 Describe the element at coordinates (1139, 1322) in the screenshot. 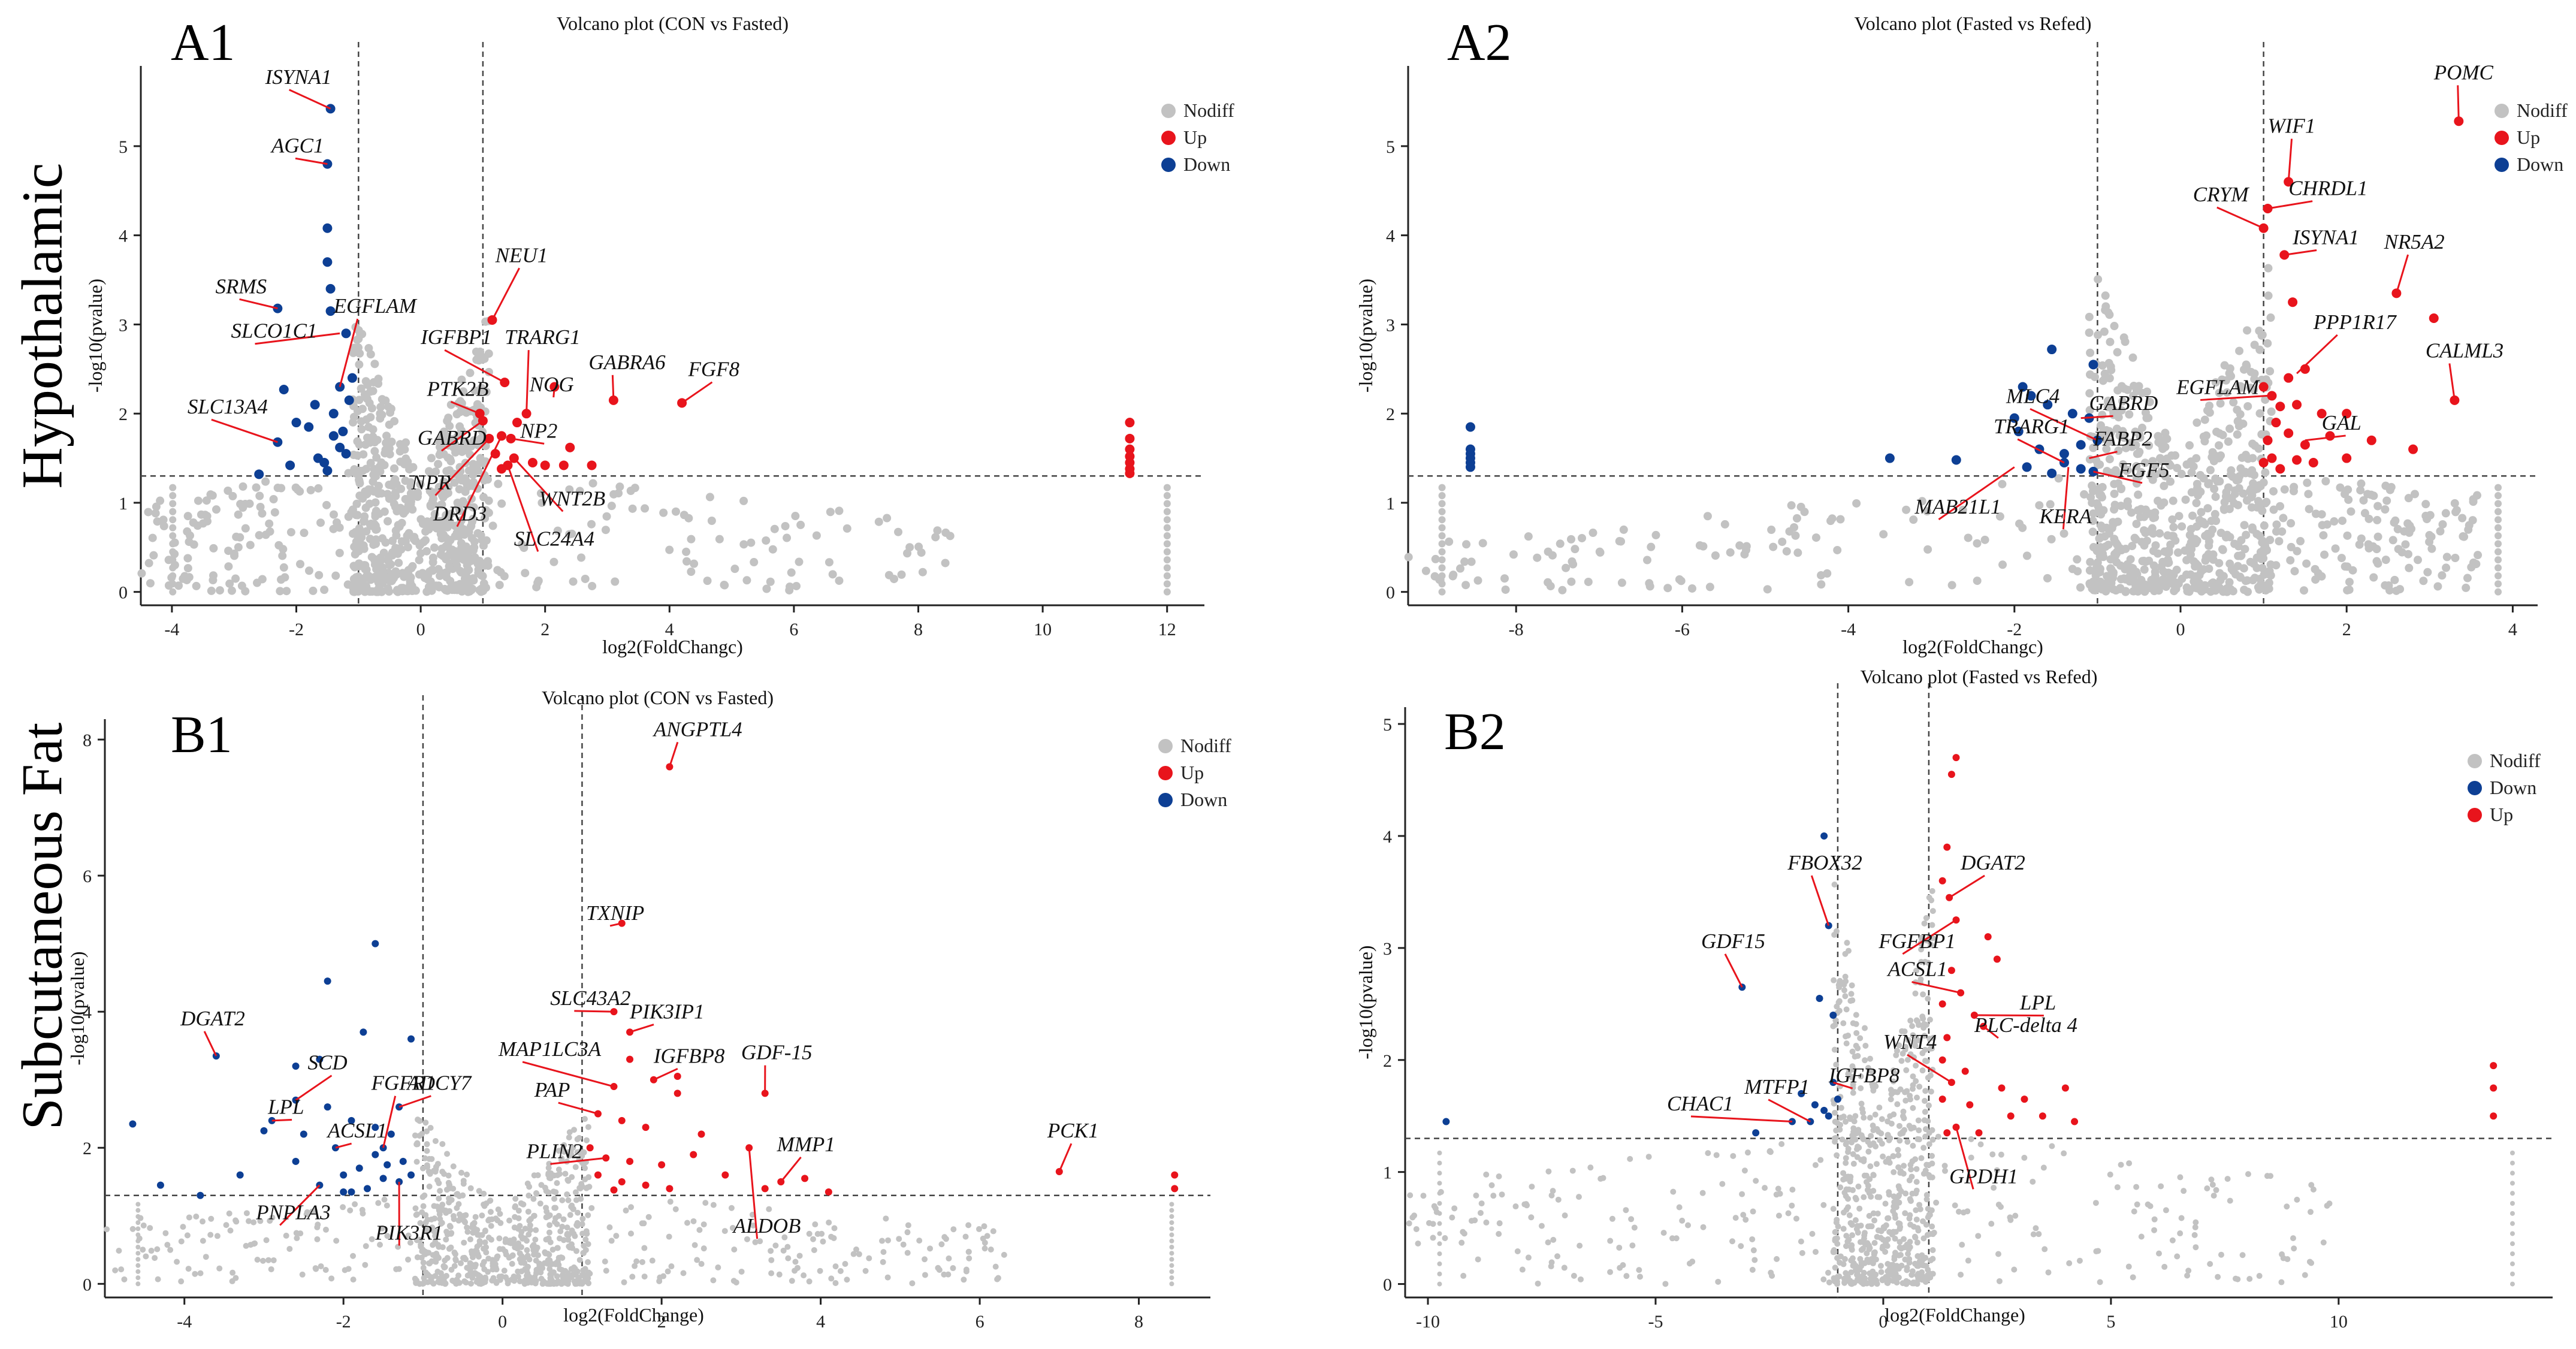

I see `x-tick-label: 8` at that location.